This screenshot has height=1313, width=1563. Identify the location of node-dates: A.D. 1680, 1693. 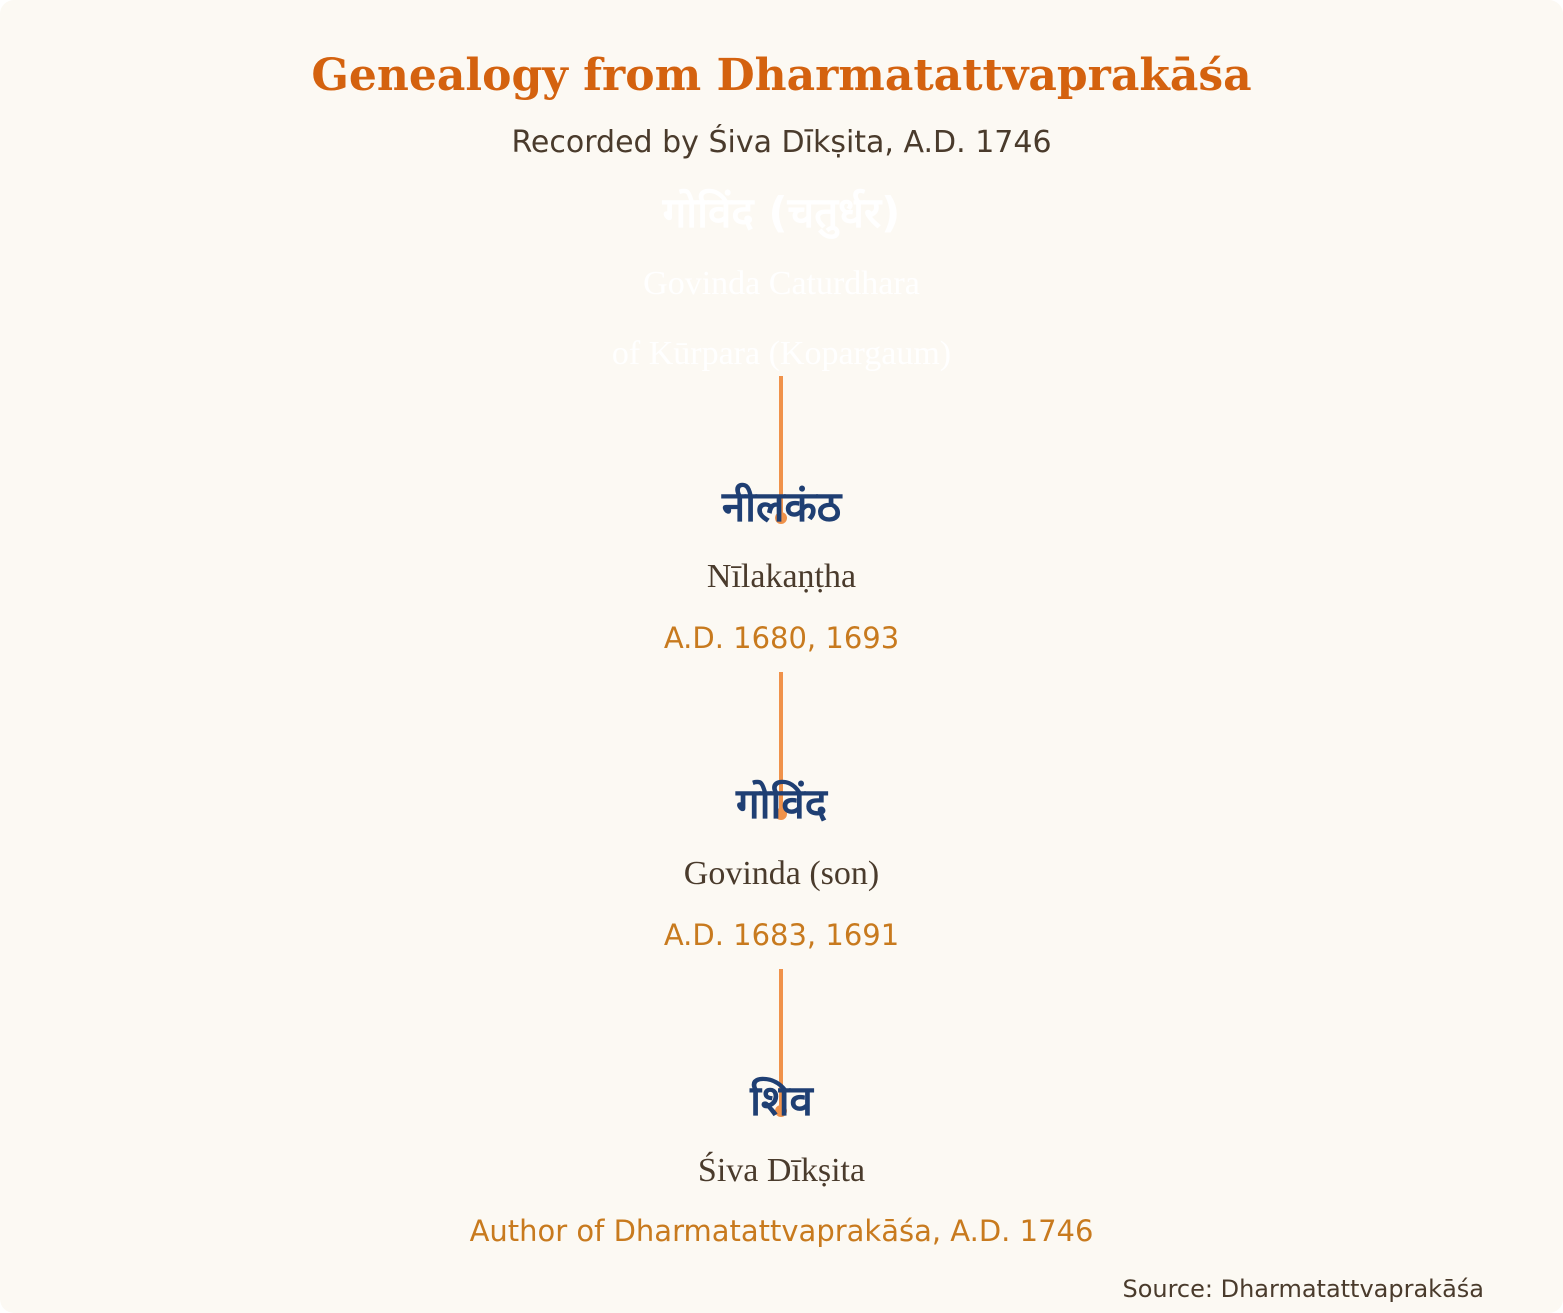
(781, 638).